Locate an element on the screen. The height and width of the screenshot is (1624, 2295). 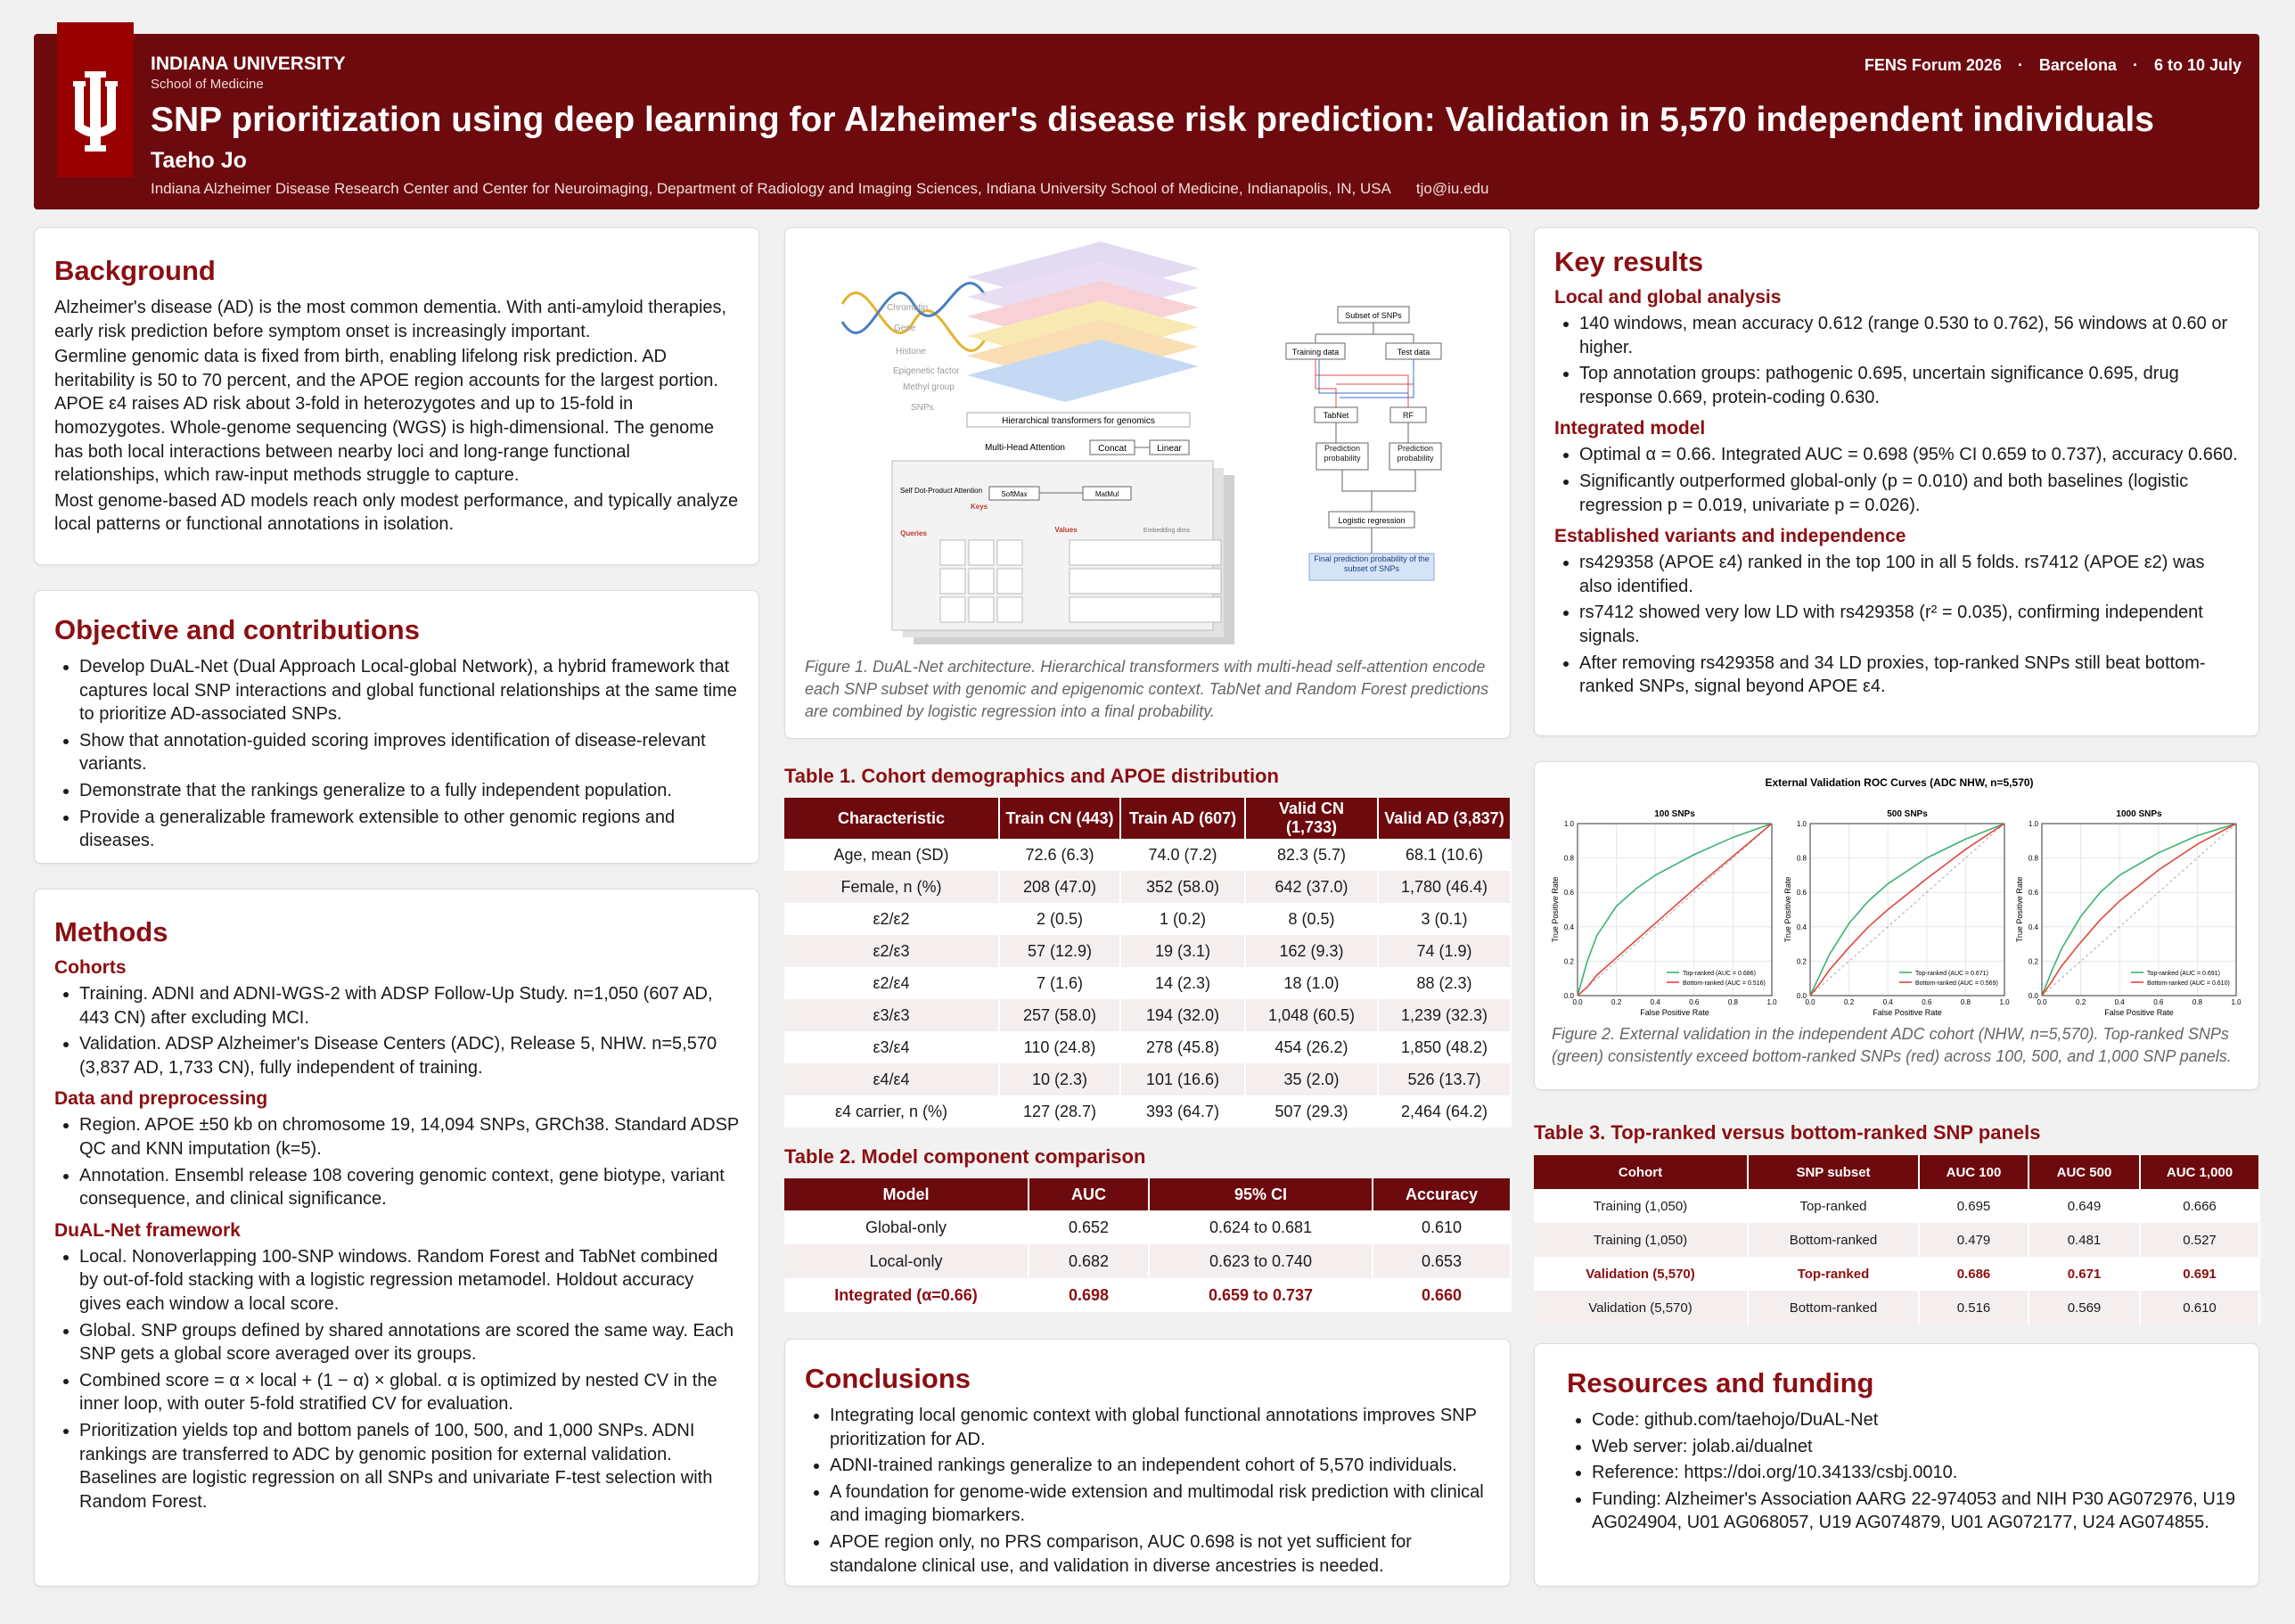
table-cell: 2 (0.5) is located at coordinates (1060, 919).